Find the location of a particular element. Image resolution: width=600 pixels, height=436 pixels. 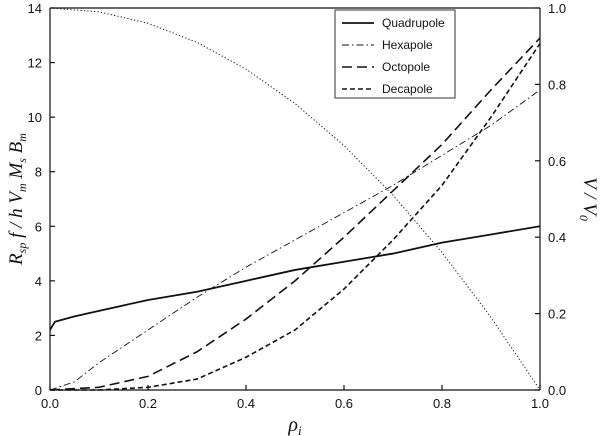

y-right-tick-label: 1.0 is located at coordinates (557, 8).